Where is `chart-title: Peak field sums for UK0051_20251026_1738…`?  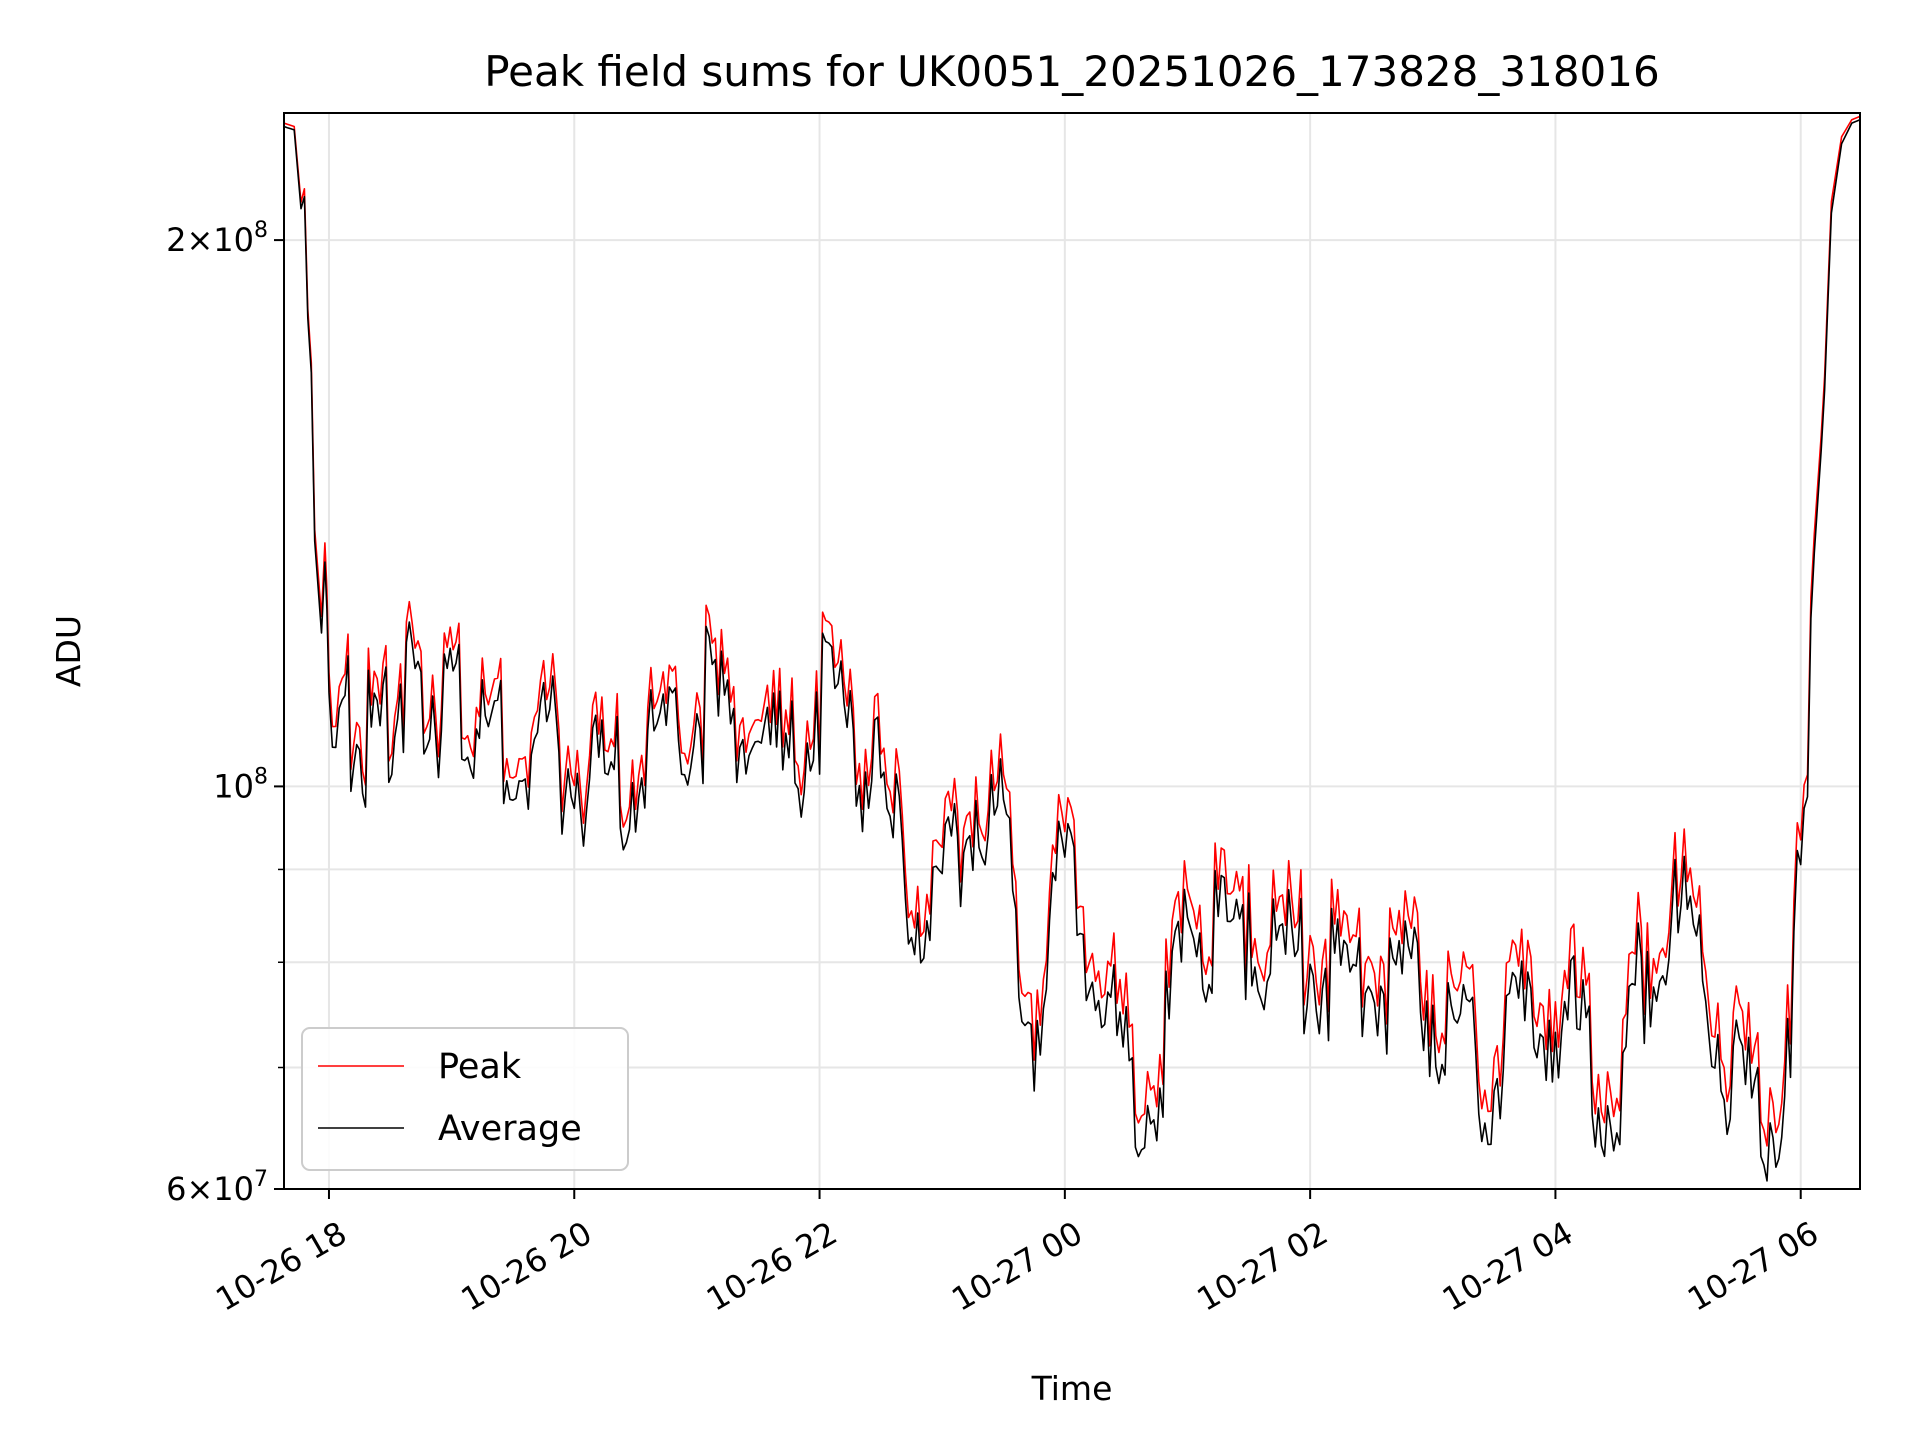 chart-title: Peak field sums for UK0051_20251026_1738… is located at coordinates (1071, 71).